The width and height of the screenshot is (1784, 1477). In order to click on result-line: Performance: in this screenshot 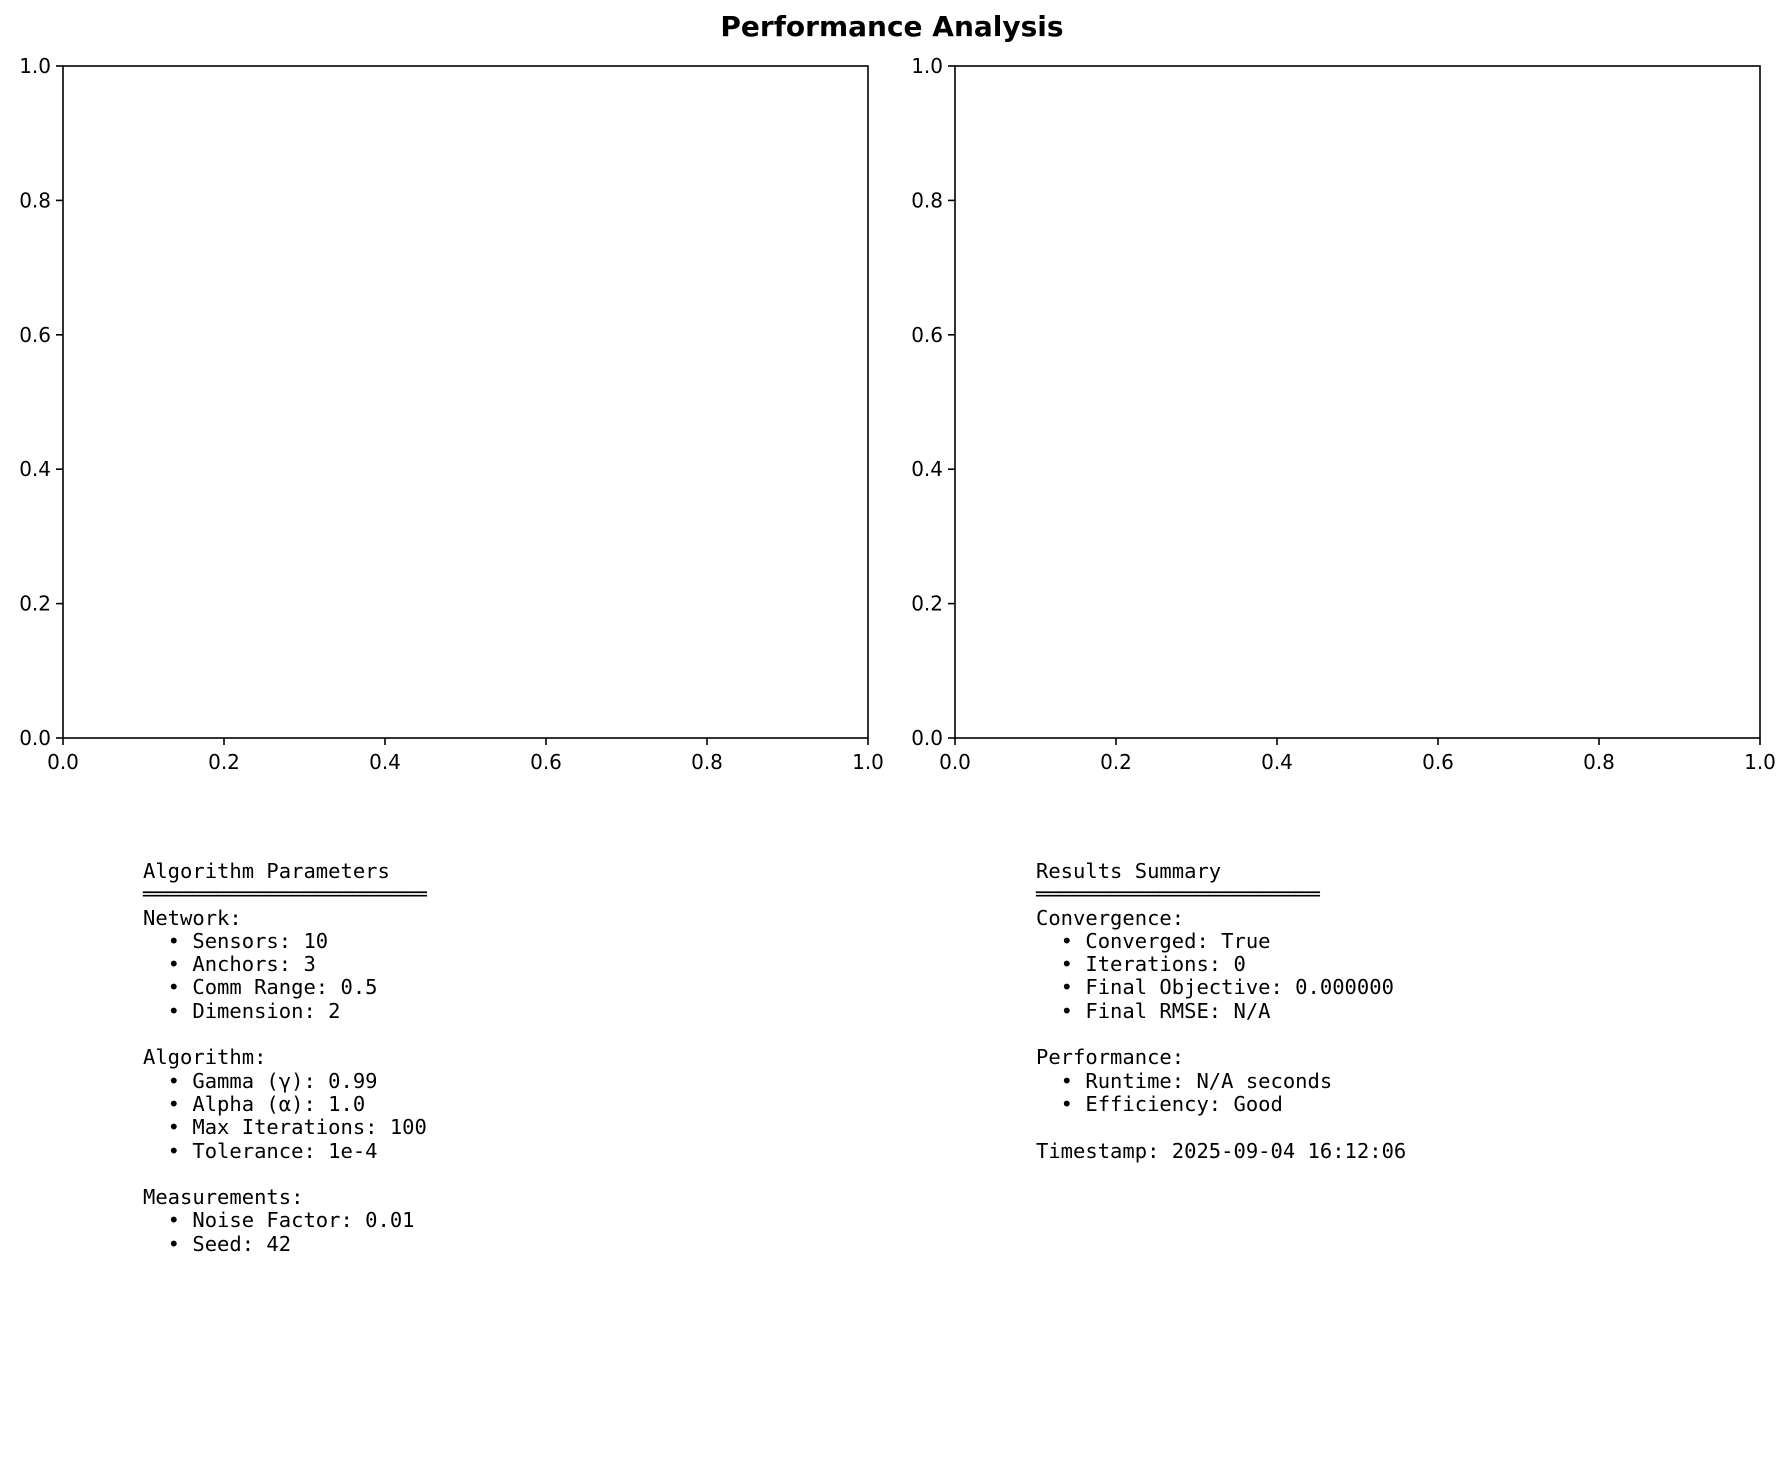, I will do `click(1110, 1057)`.